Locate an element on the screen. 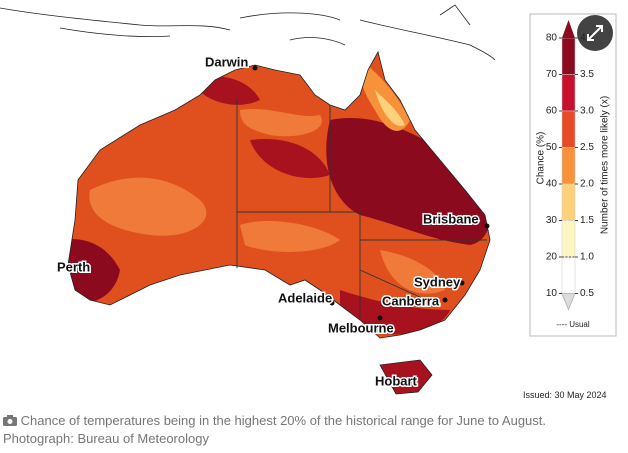 The height and width of the screenshot is (453, 628). city-label: Canberra is located at coordinates (411, 300).